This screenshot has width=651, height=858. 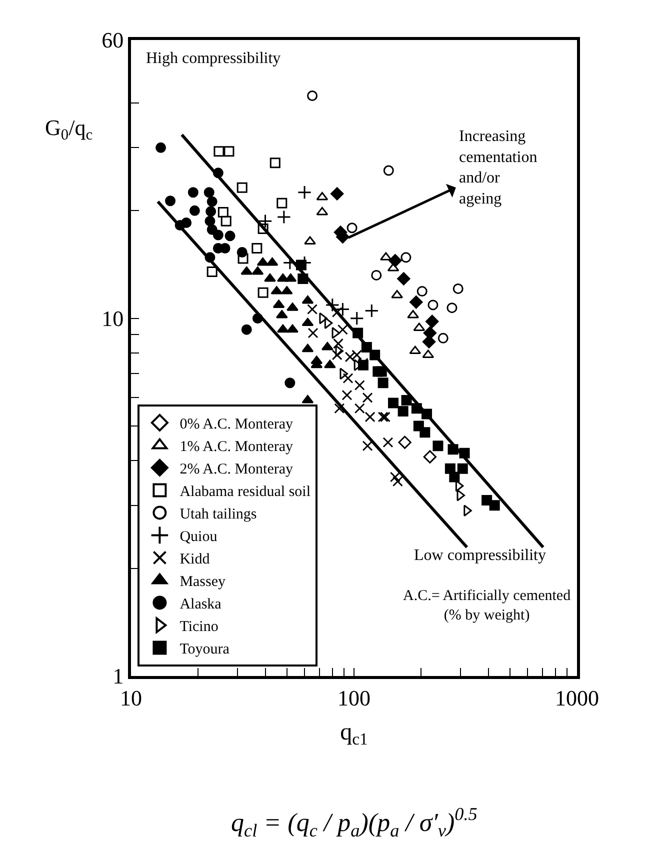 What do you see at coordinates (354, 697) in the screenshot?
I see `x-tick-label: 100` at bounding box center [354, 697].